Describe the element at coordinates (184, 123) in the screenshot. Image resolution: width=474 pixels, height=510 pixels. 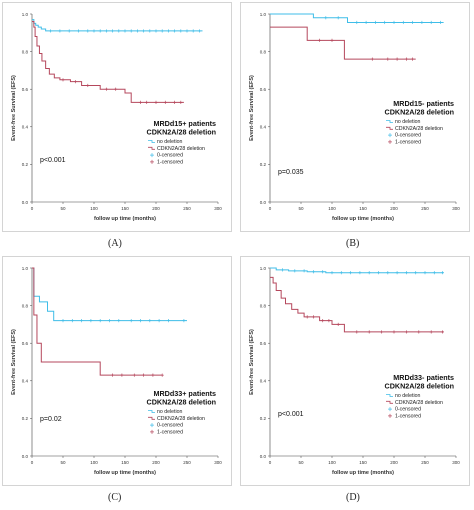
I see `chart-title-line: MRDd15+ patients` at that location.